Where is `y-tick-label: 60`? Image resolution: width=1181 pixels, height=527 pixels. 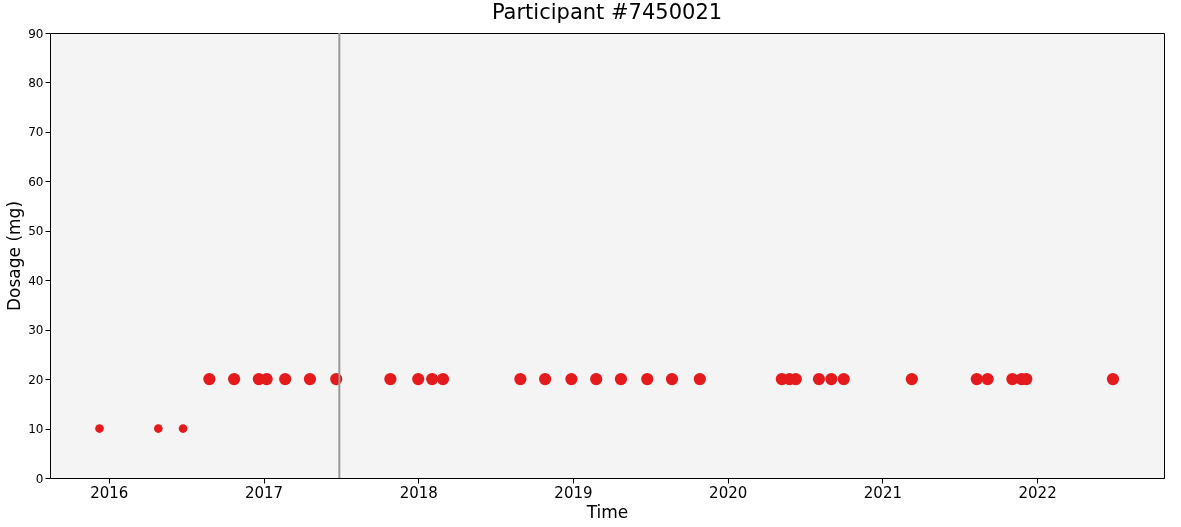
y-tick-label: 60 is located at coordinates (36, 181).